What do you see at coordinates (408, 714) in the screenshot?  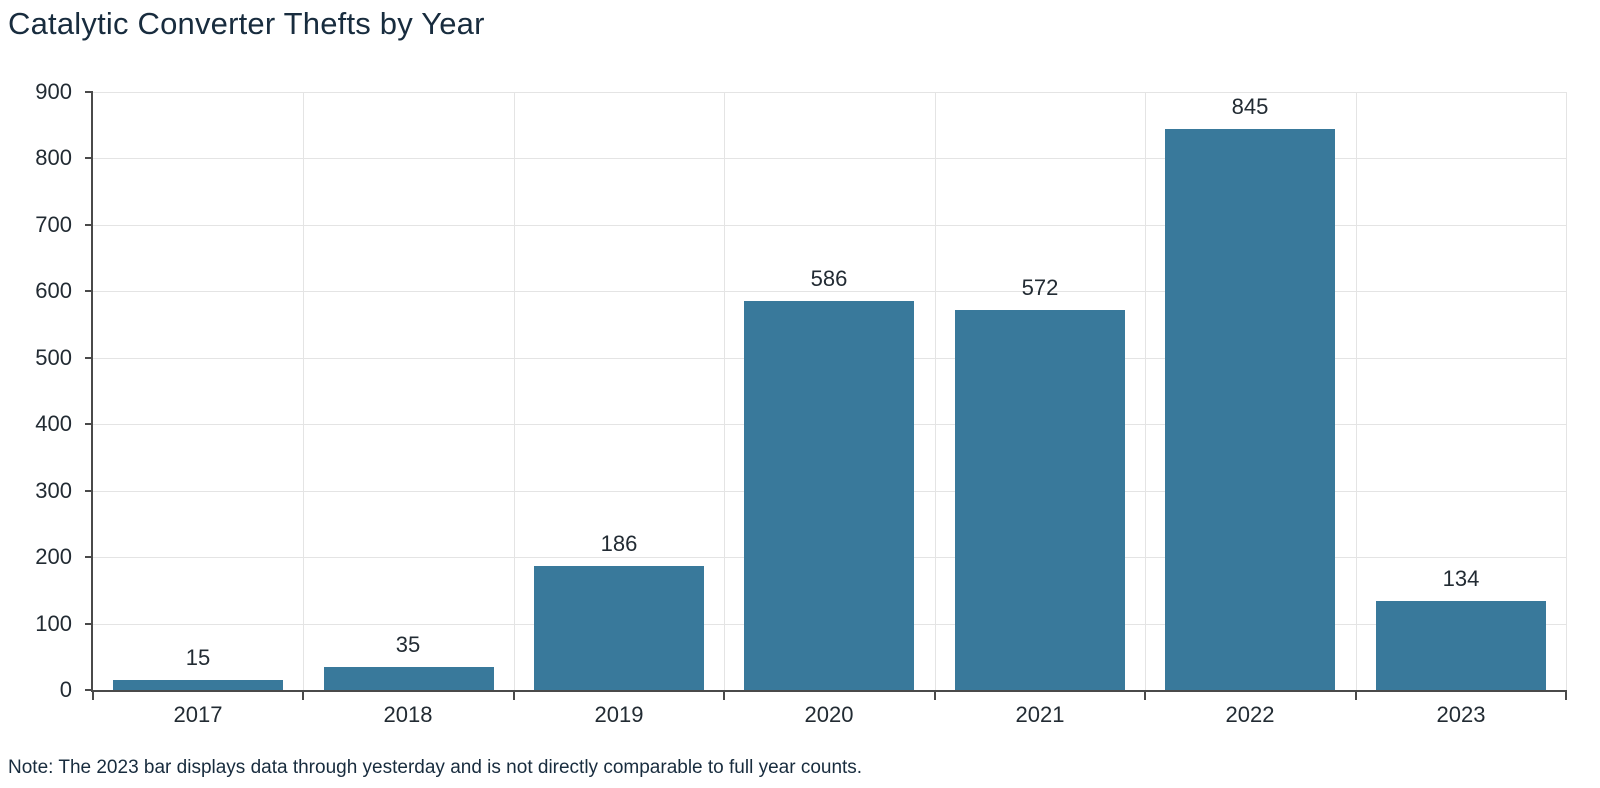 I see `x-axis-category-label: 2018` at bounding box center [408, 714].